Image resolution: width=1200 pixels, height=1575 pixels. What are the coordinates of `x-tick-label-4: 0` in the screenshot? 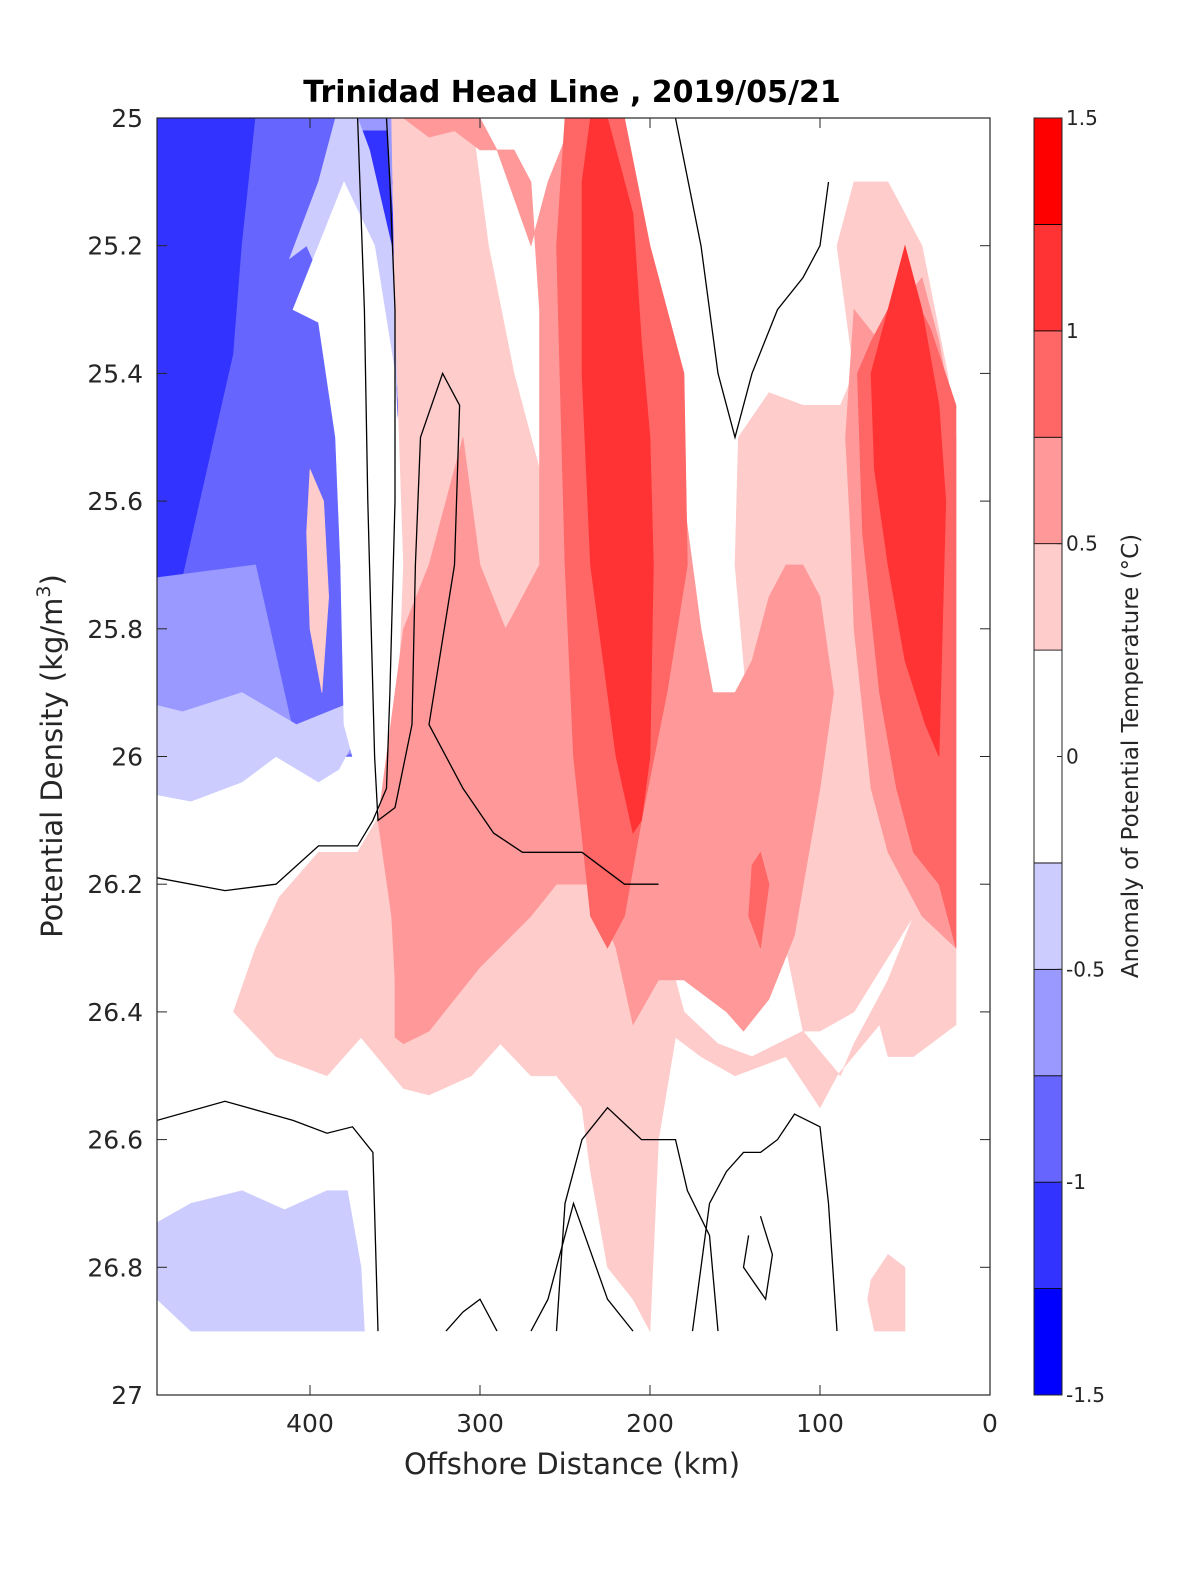 It's located at (990, 1423).